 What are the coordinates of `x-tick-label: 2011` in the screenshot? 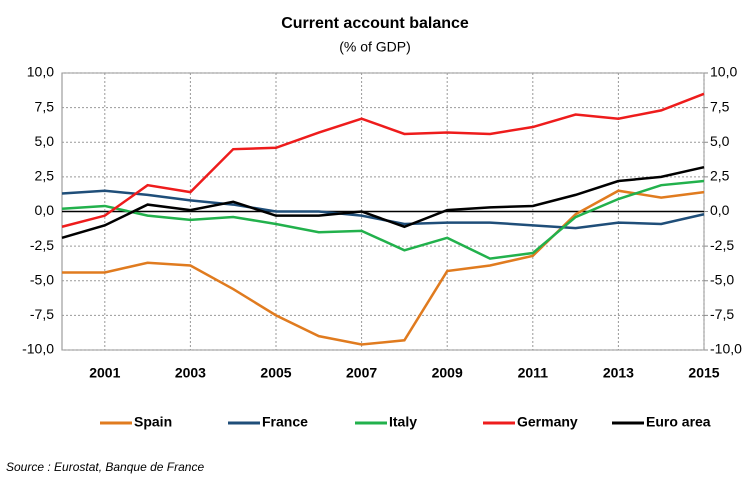 It's located at (533, 373).